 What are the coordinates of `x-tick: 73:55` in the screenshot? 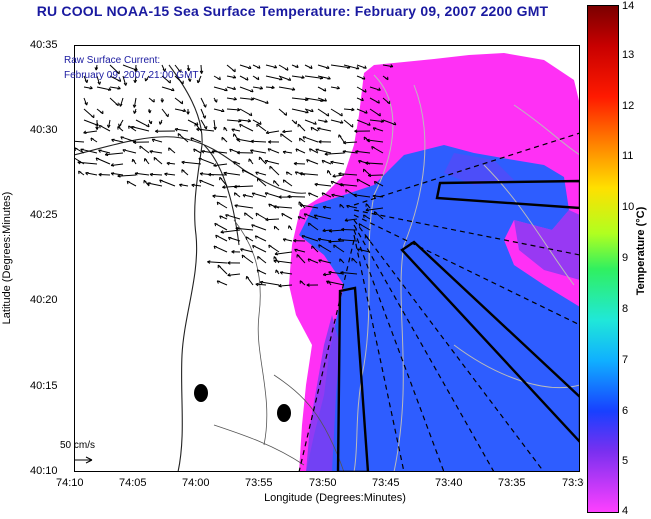 It's located at (259, 483).